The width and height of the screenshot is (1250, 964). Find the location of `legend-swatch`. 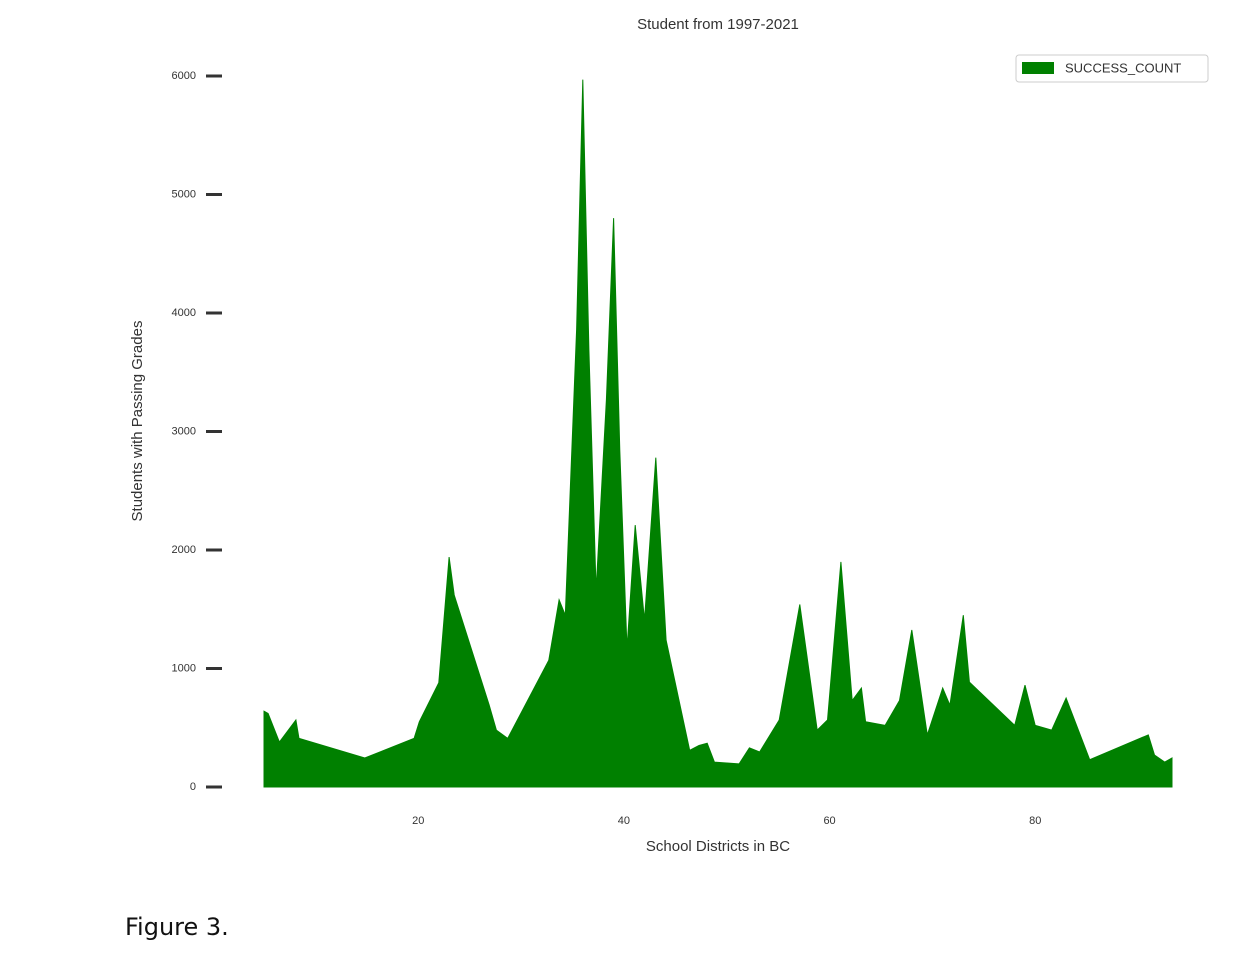

legend-swatch is located at coordinates (1038, 68).